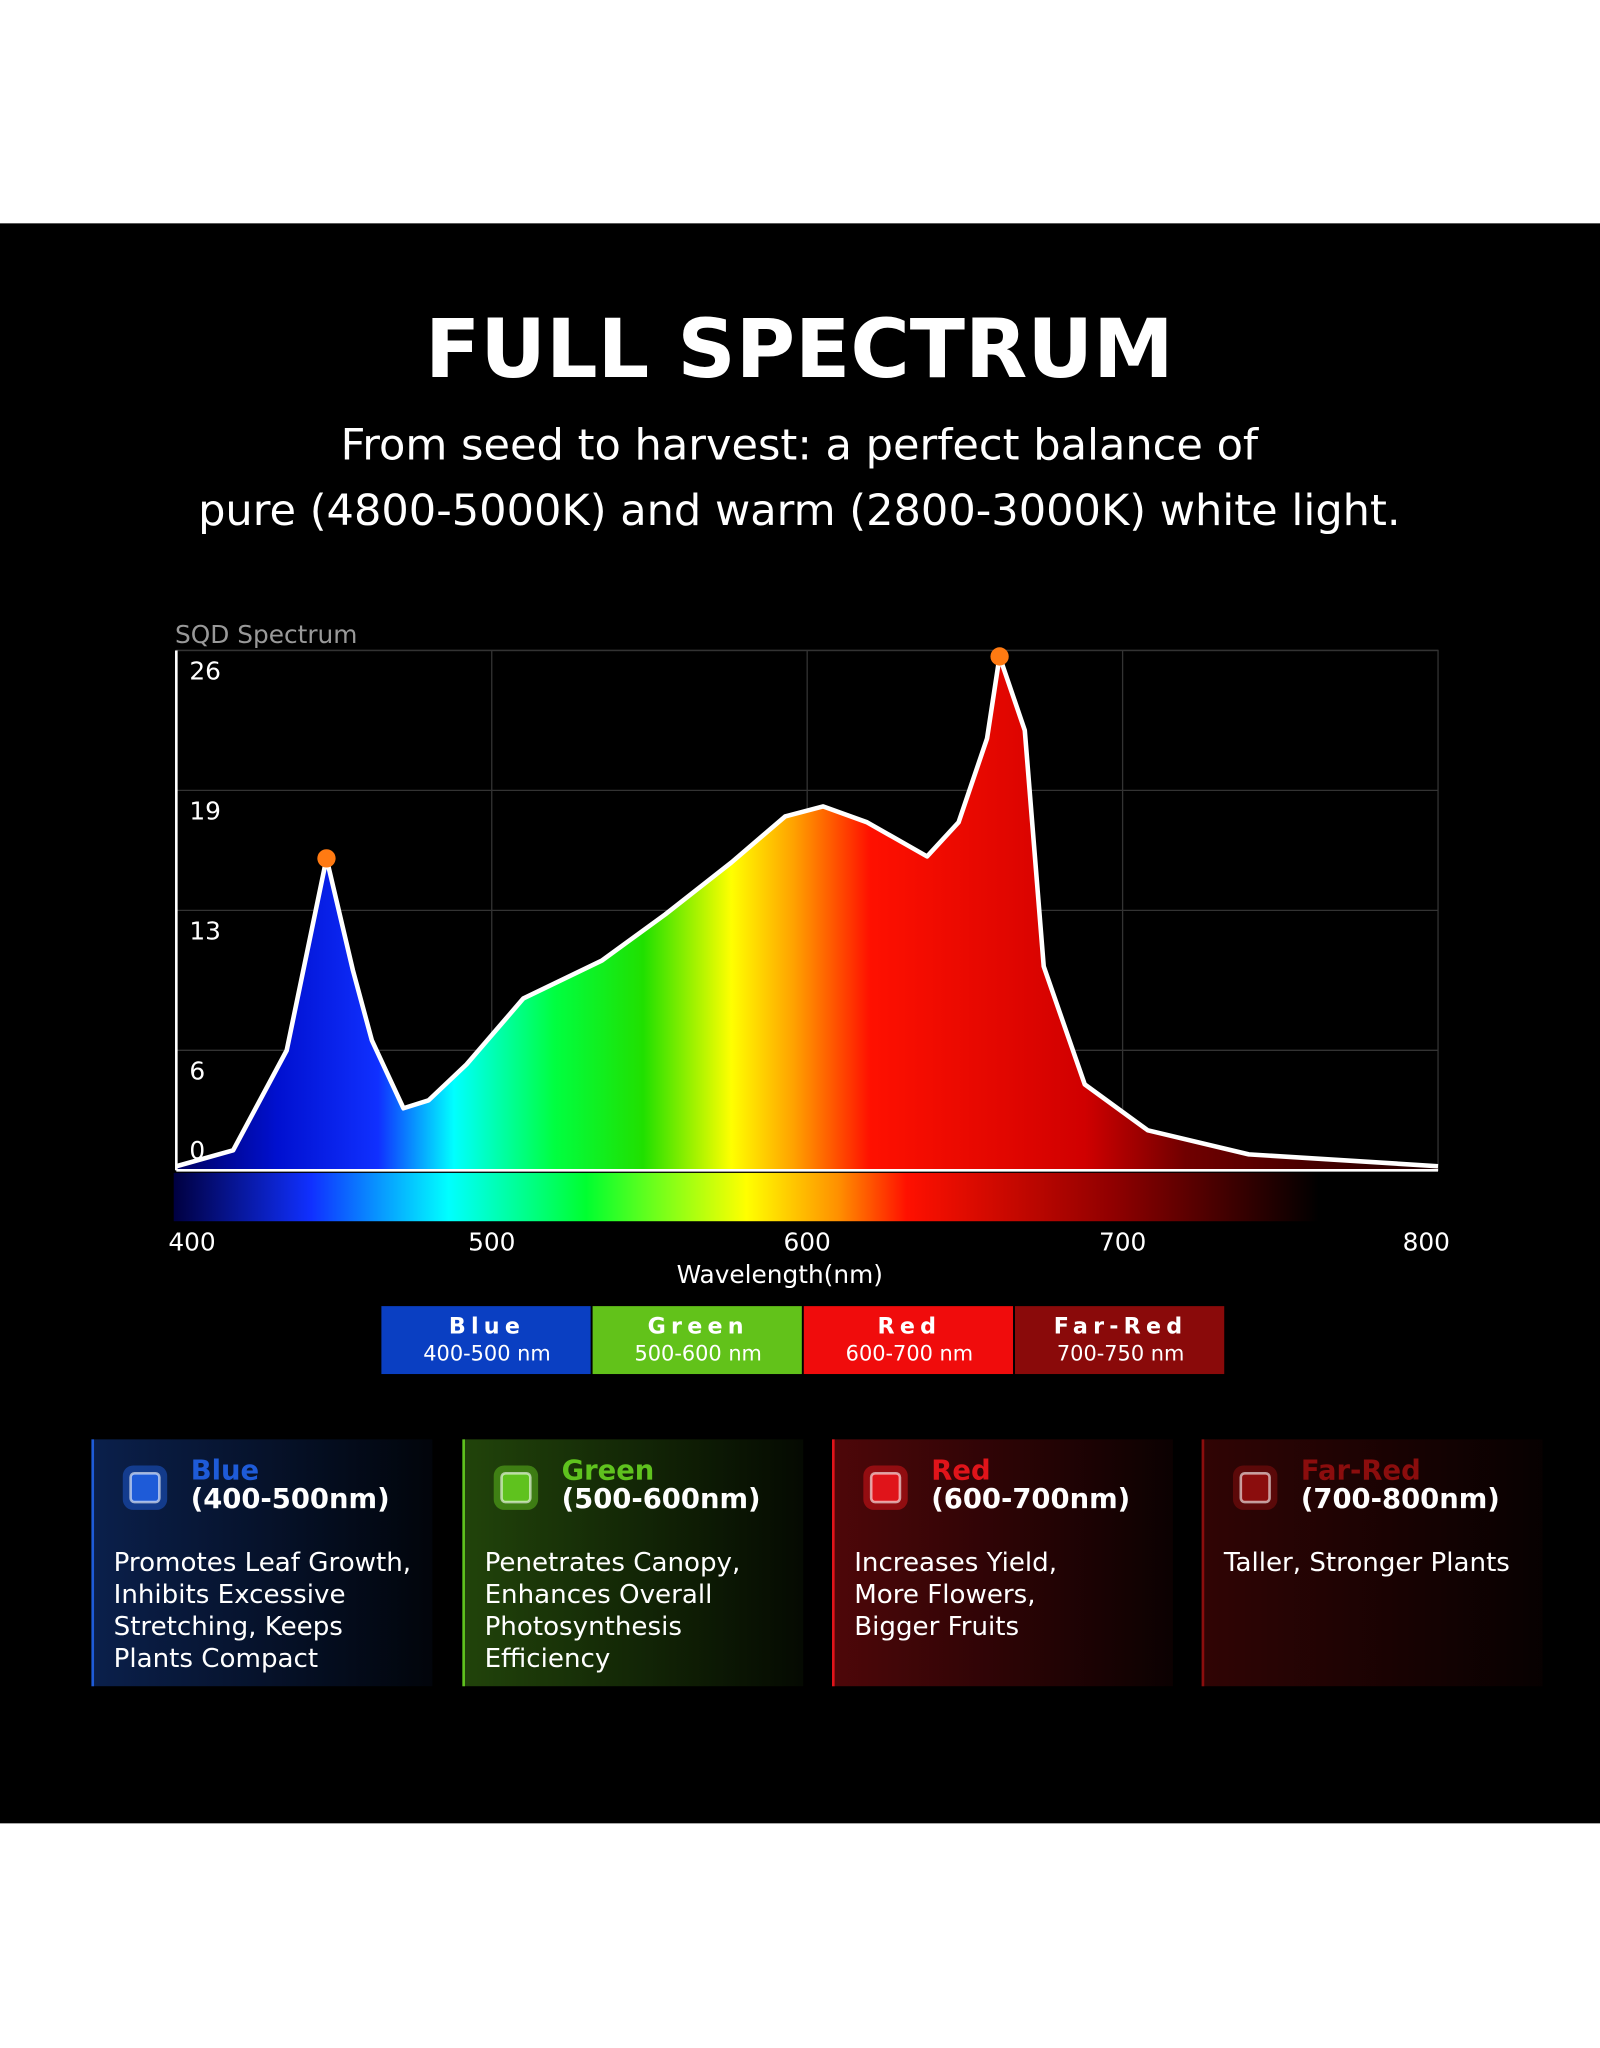  I want to click on card-text: Photosynthesis, so click(583, 1627).